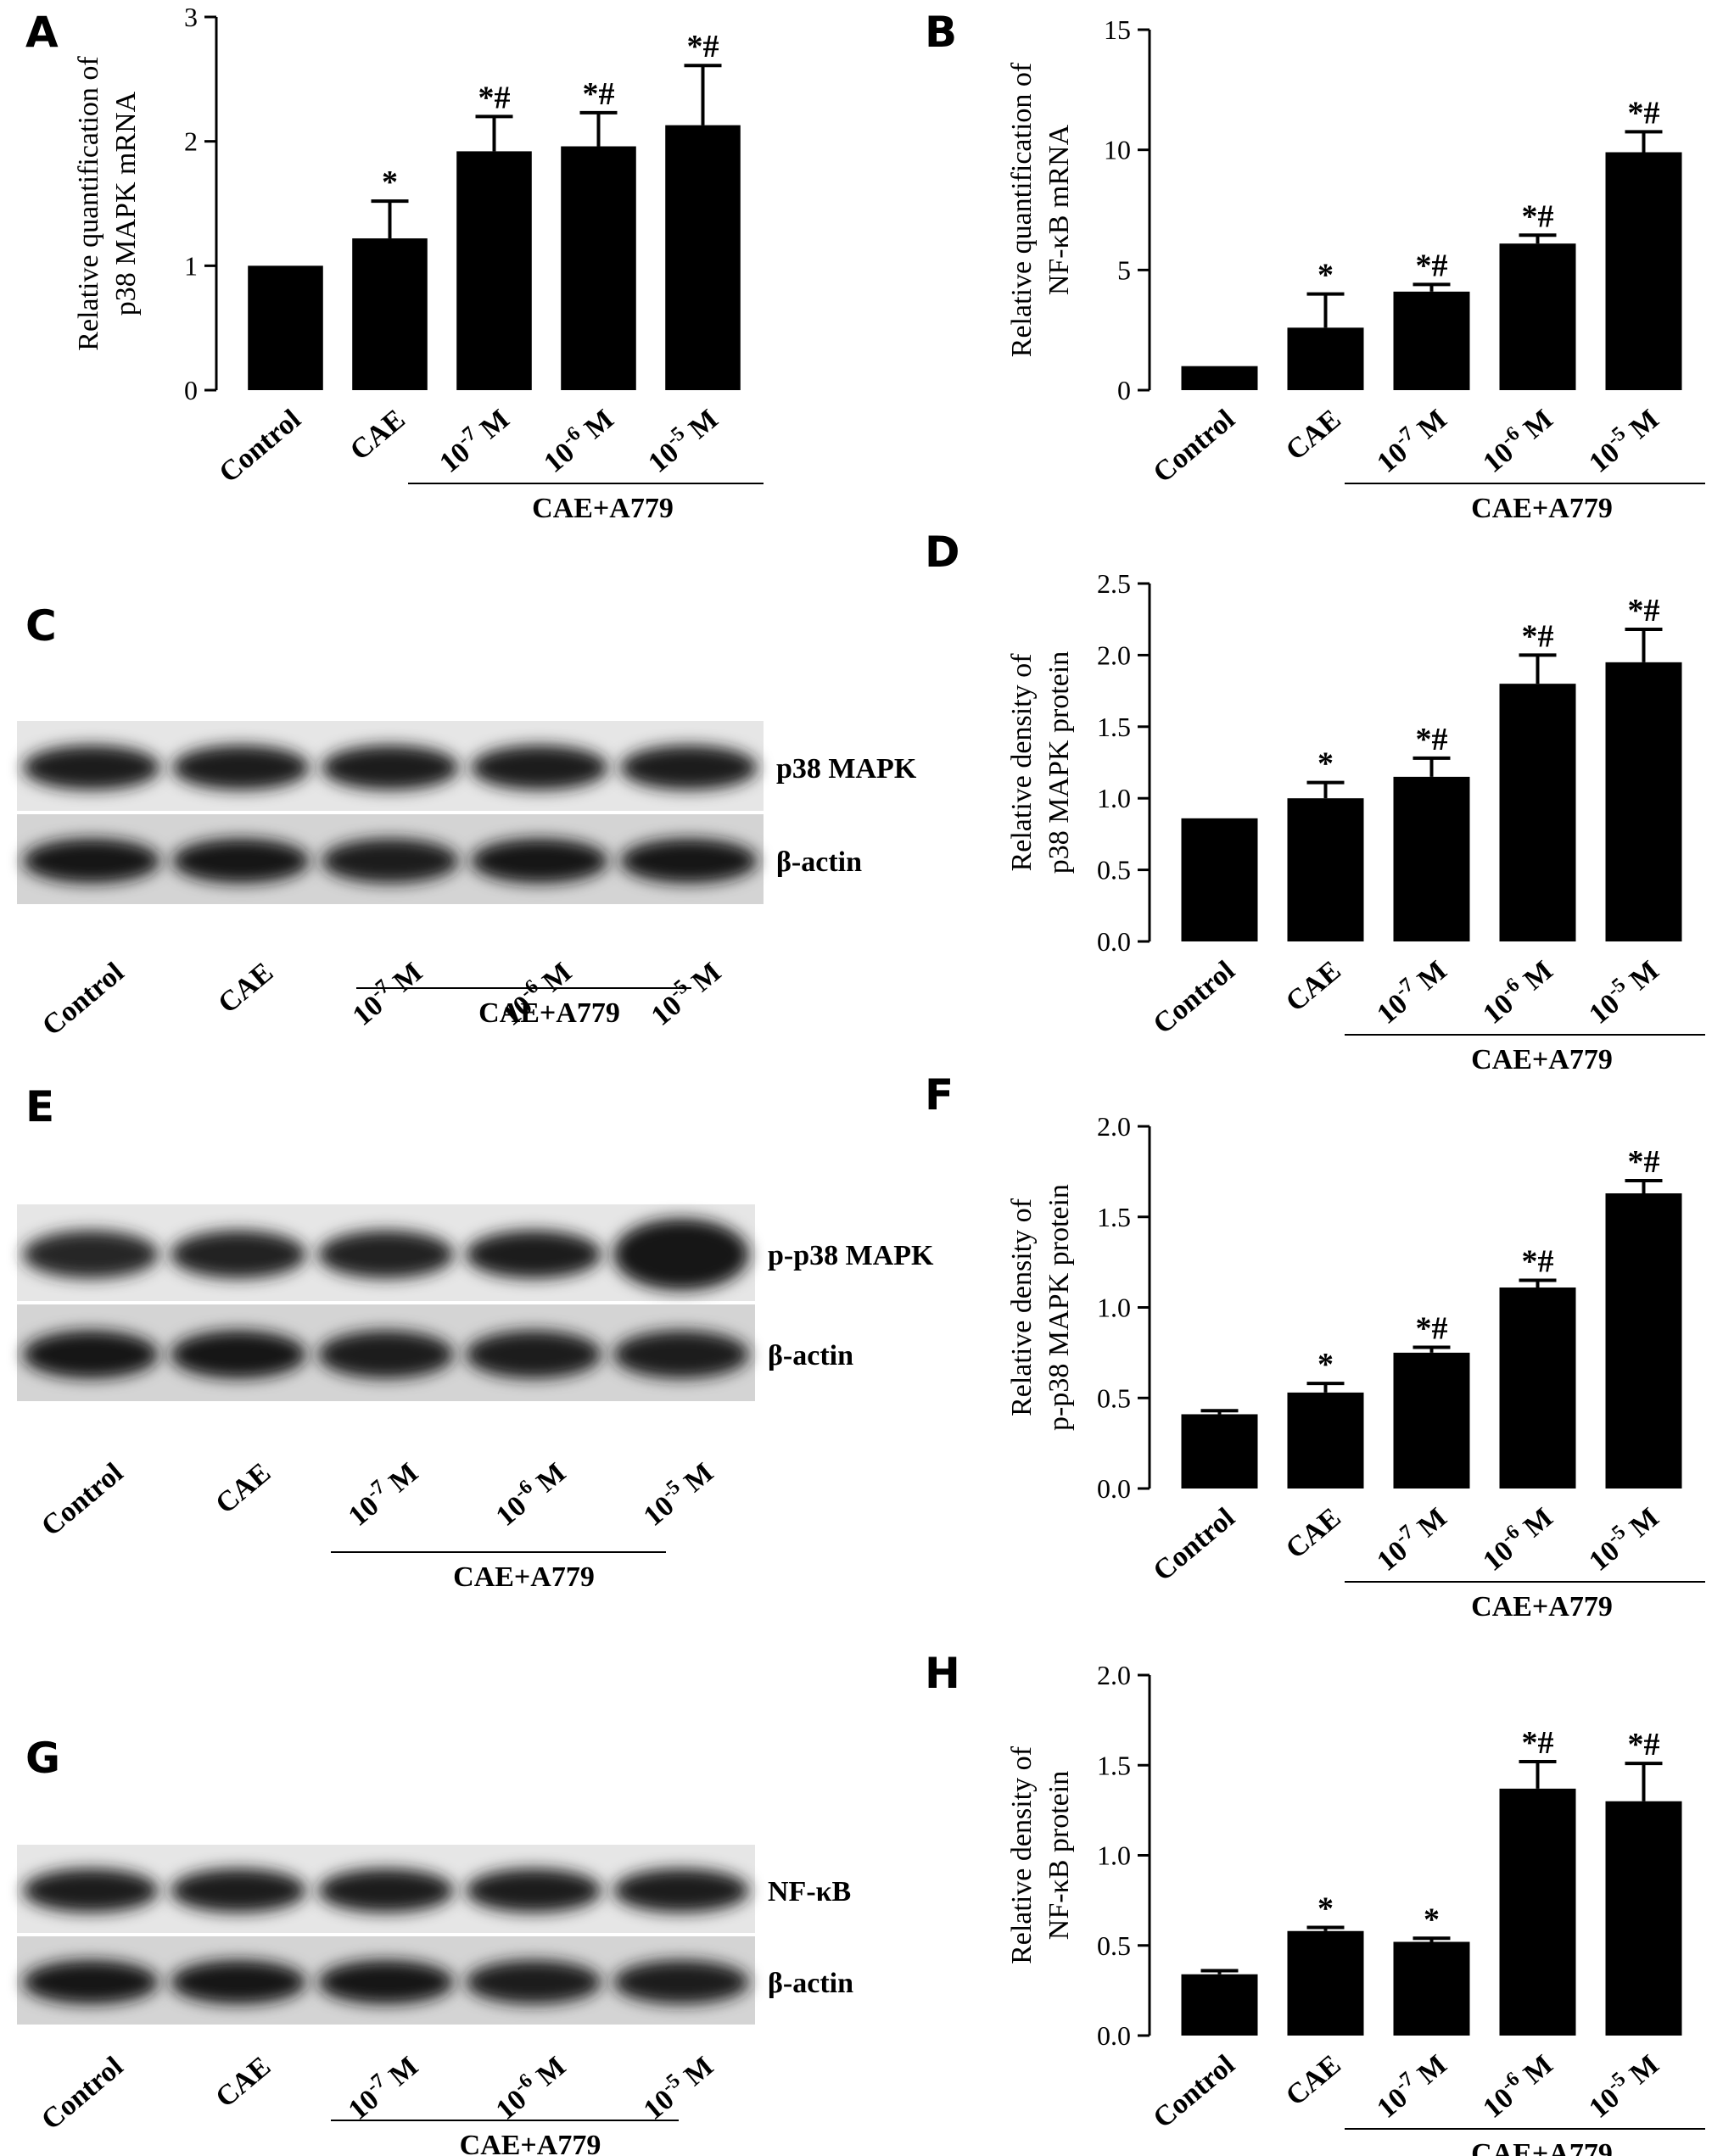 The width and height of the screenshot is (1723, 2156). I want to click on blot-band-label: p-p38 MAPK, so click(851, 1255).